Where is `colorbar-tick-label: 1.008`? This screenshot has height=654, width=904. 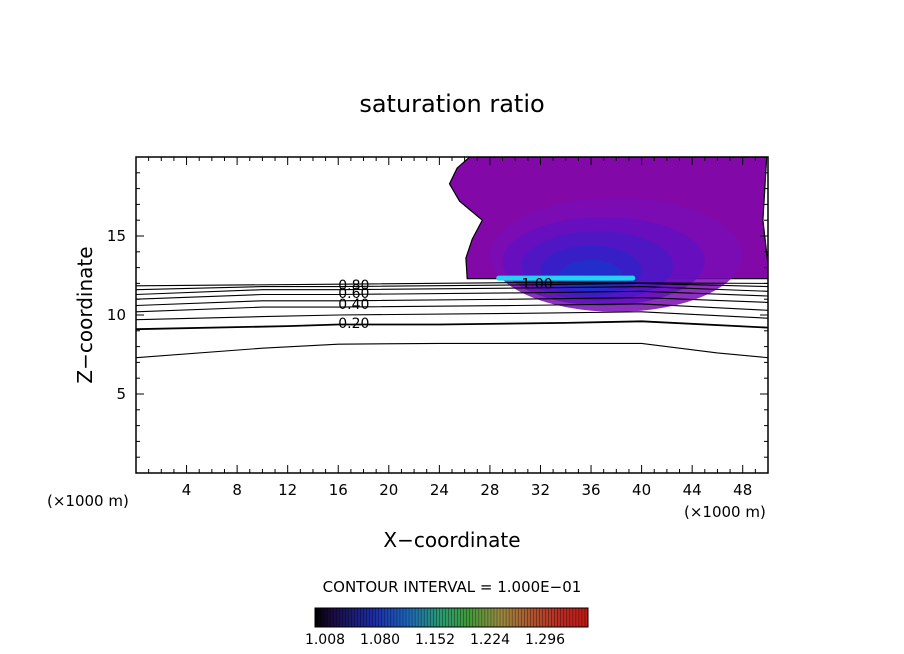
colorbar-tick-label: 1.008 is located at coordinates (325, 640).